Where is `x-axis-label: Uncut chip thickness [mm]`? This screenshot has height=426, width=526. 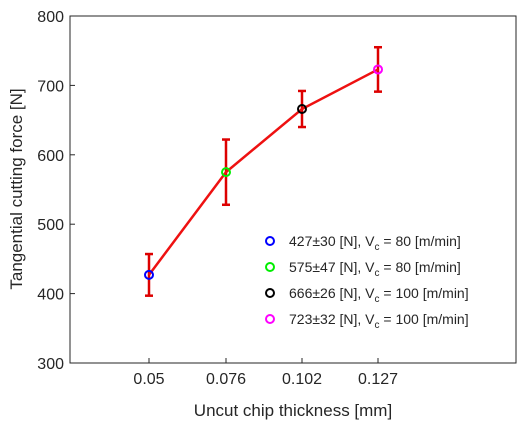
x-axis-label: Uncut chip thickness [mm] is located at coordinates (293, 410).